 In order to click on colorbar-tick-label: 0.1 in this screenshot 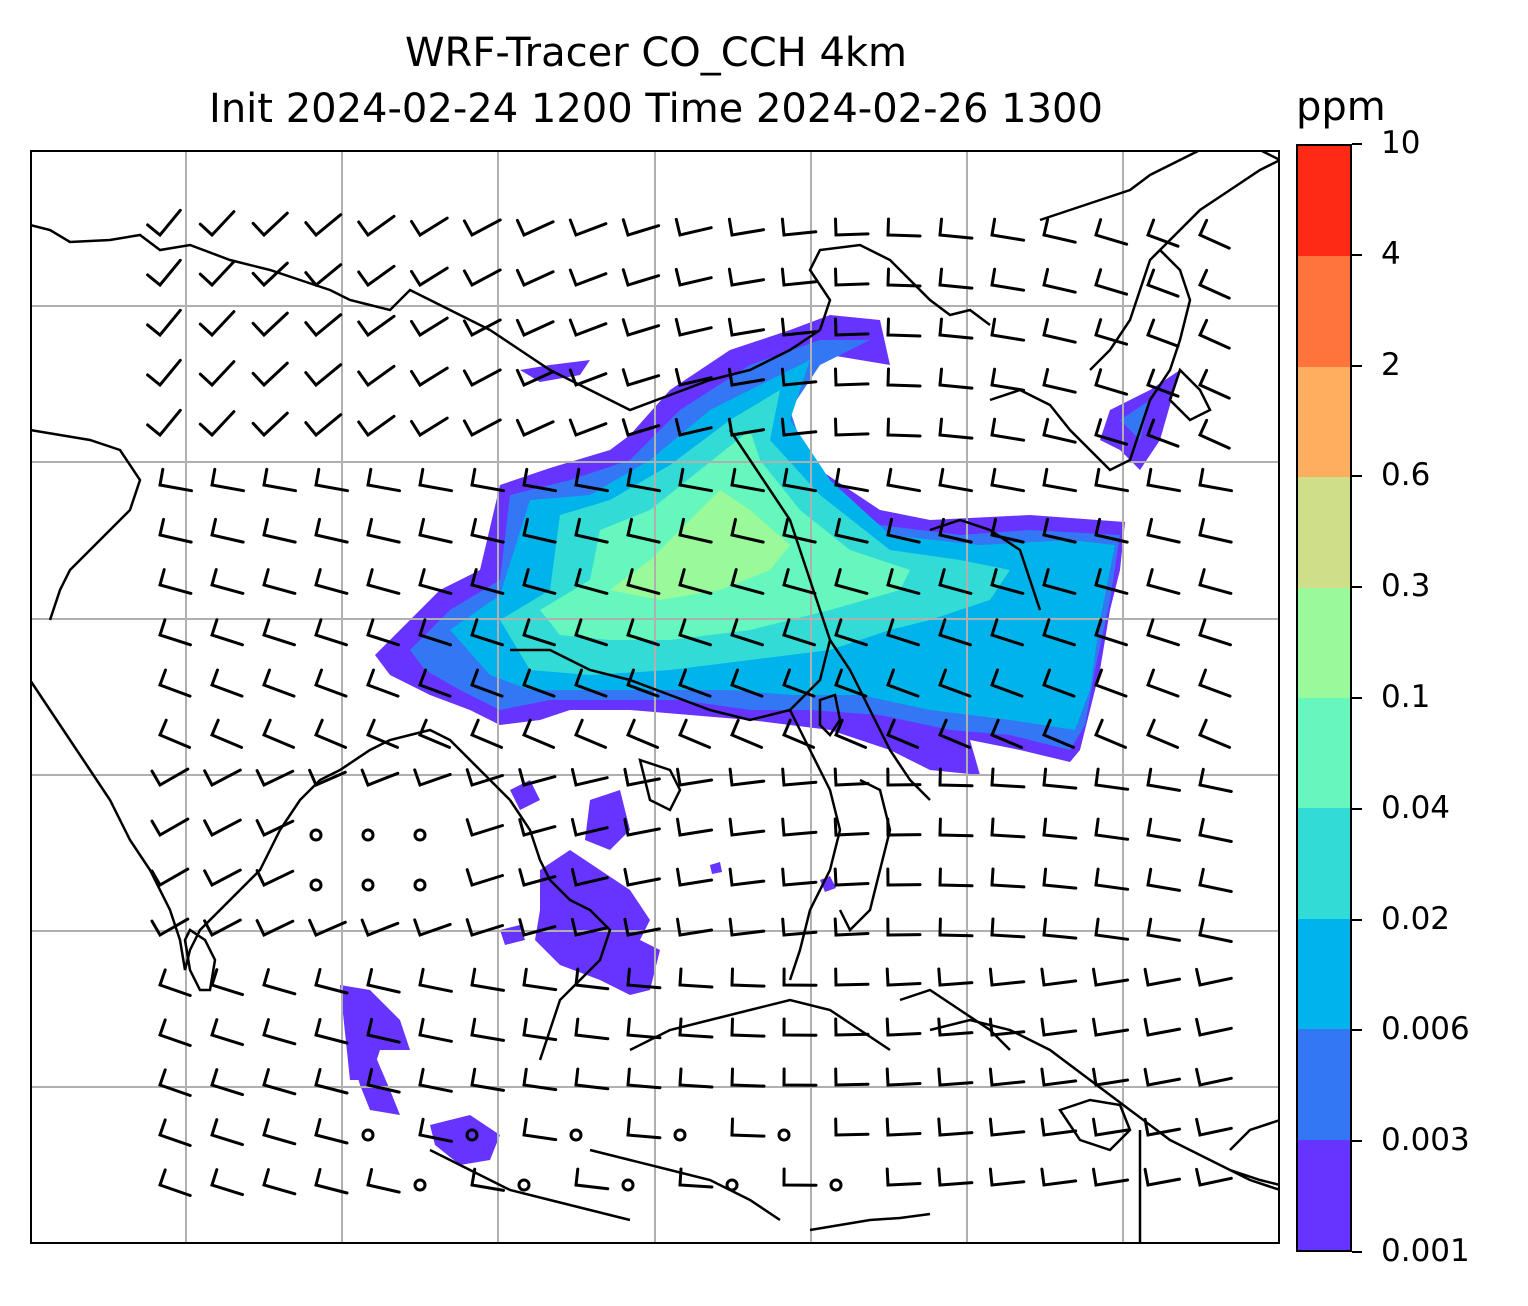, I will do `click(1406, 697)`.